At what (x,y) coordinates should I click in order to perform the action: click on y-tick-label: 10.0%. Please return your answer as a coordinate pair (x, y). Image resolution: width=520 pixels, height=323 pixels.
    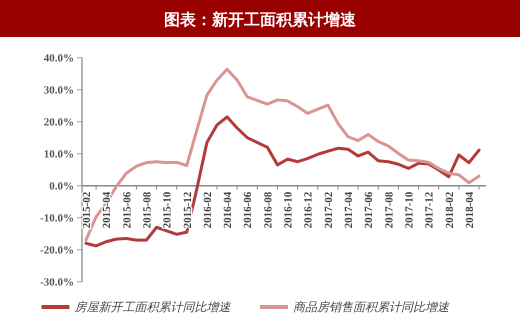
    Looking at the image, I should click on (59, 154).